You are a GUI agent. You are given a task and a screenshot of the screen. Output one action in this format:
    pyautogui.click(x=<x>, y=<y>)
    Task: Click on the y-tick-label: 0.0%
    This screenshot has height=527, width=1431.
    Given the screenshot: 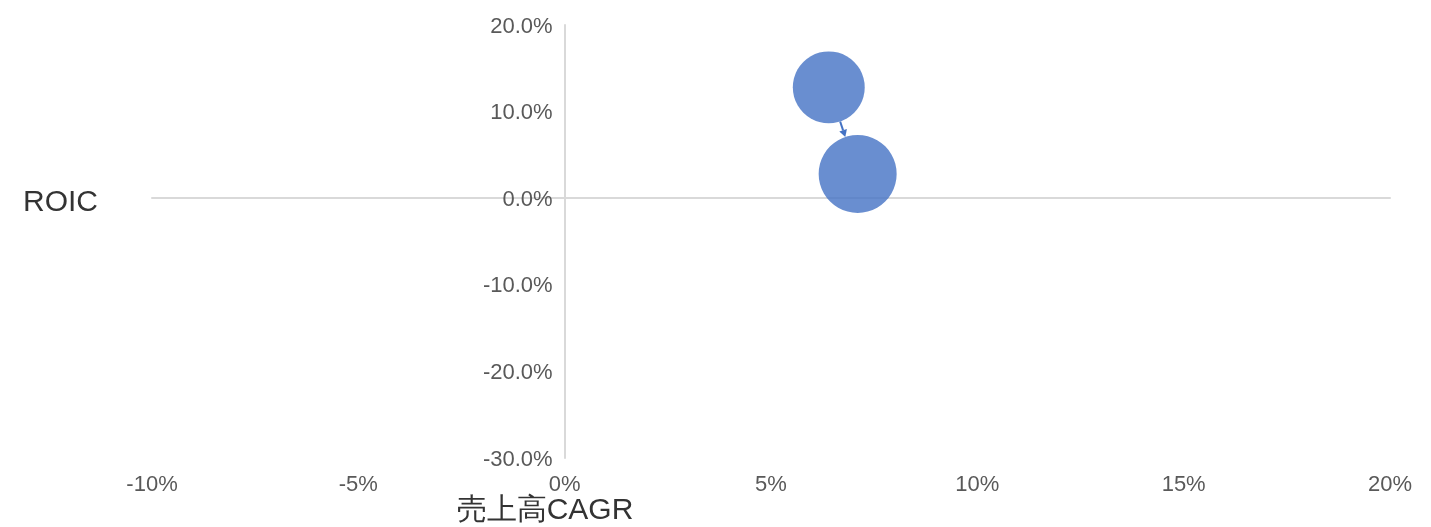 What is the action you would take?
    pyautogui.click(x=527, y=198)
    